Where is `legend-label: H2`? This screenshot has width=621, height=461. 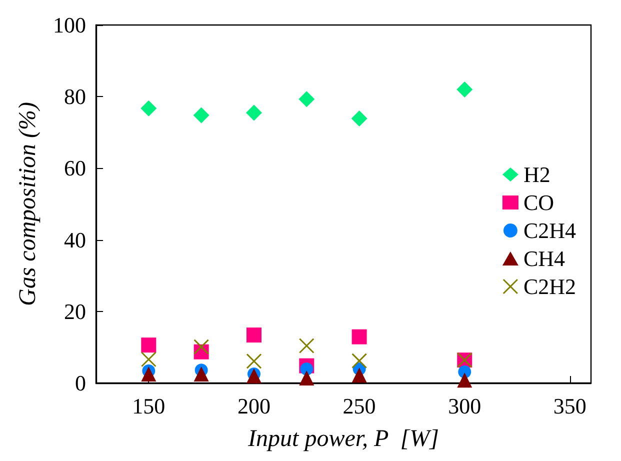
legend-label: H2 is located at coordinates (536, 174).